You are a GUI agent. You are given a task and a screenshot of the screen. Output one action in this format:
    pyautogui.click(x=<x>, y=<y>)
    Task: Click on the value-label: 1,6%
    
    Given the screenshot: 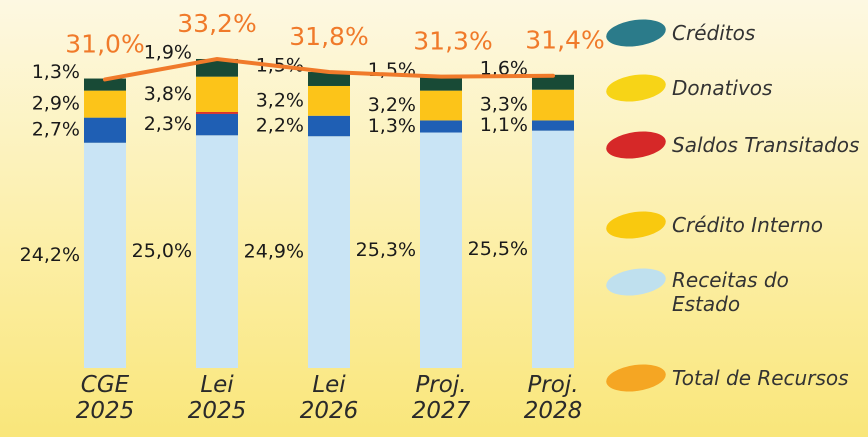 What is the action you would take?
    pyautogui.click(x=504, y=68)
    